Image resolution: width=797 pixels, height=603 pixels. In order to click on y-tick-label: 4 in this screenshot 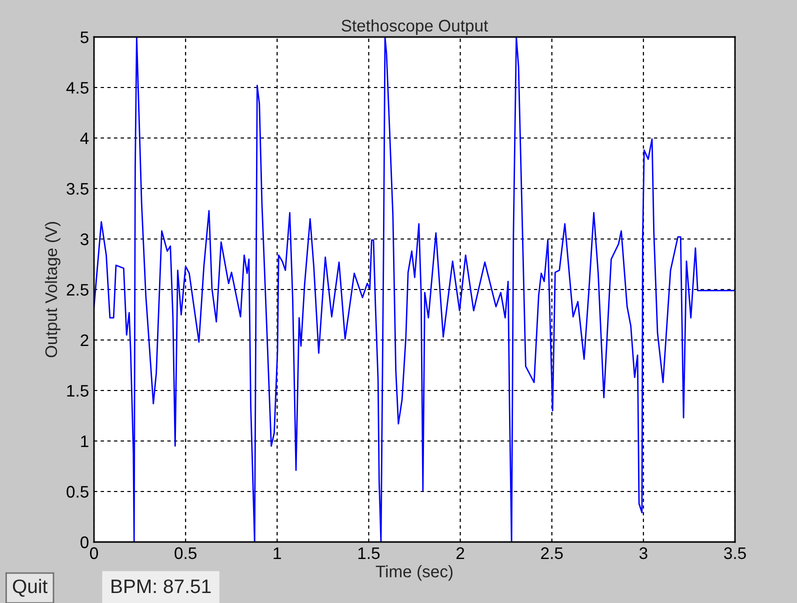, I will do `click(84, 138)`.